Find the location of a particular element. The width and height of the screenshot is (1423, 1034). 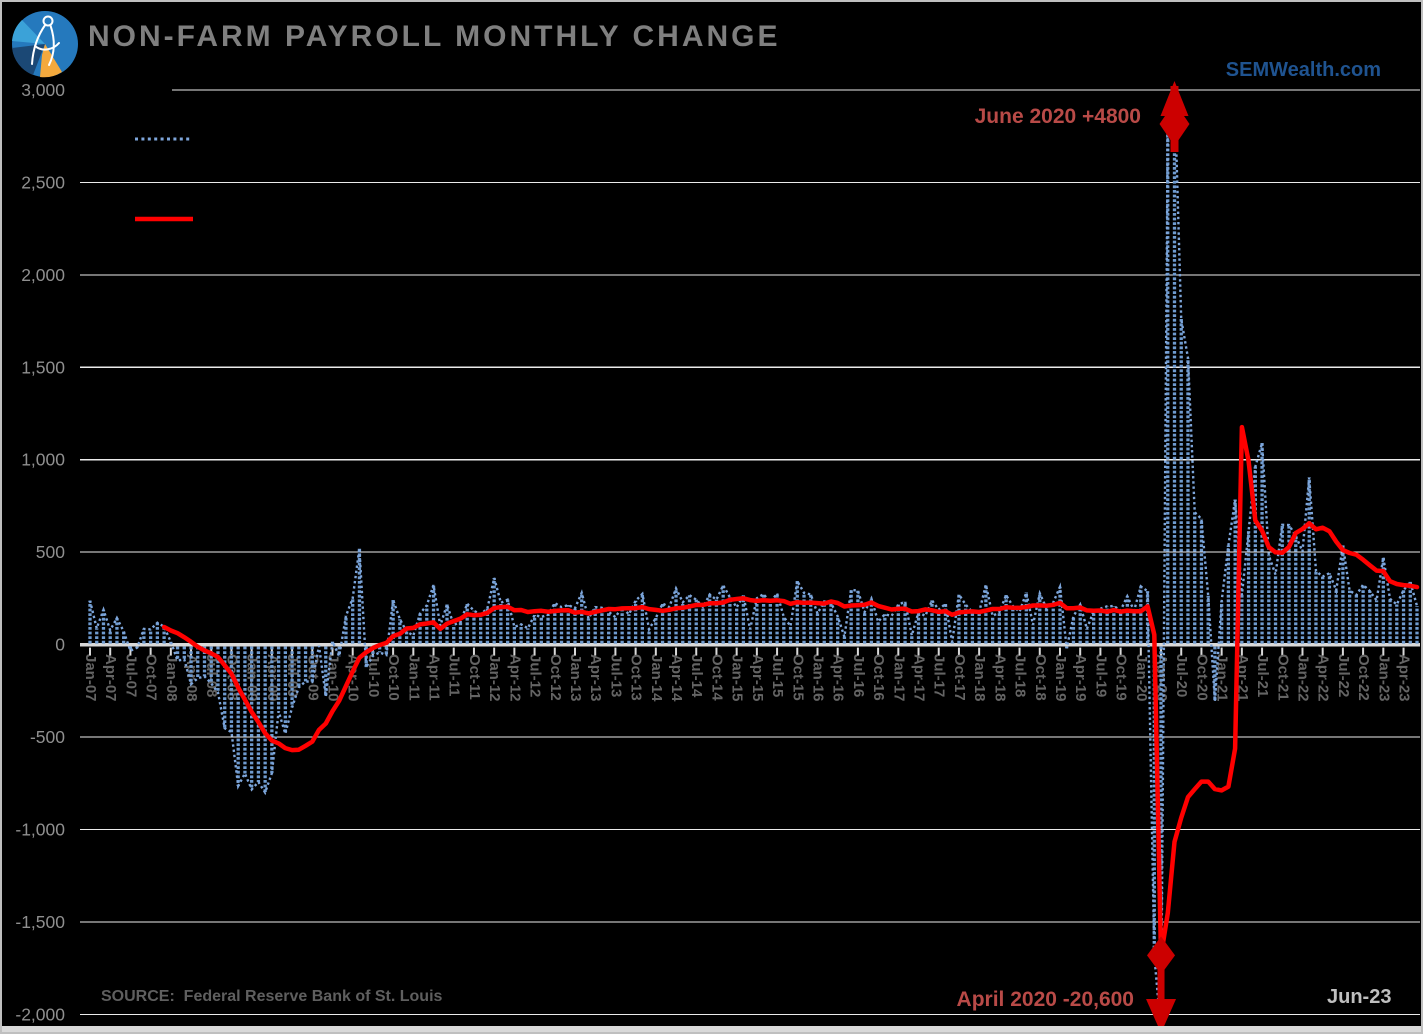

svg-text: Jan-19 is located at coordinates (1060, 678).